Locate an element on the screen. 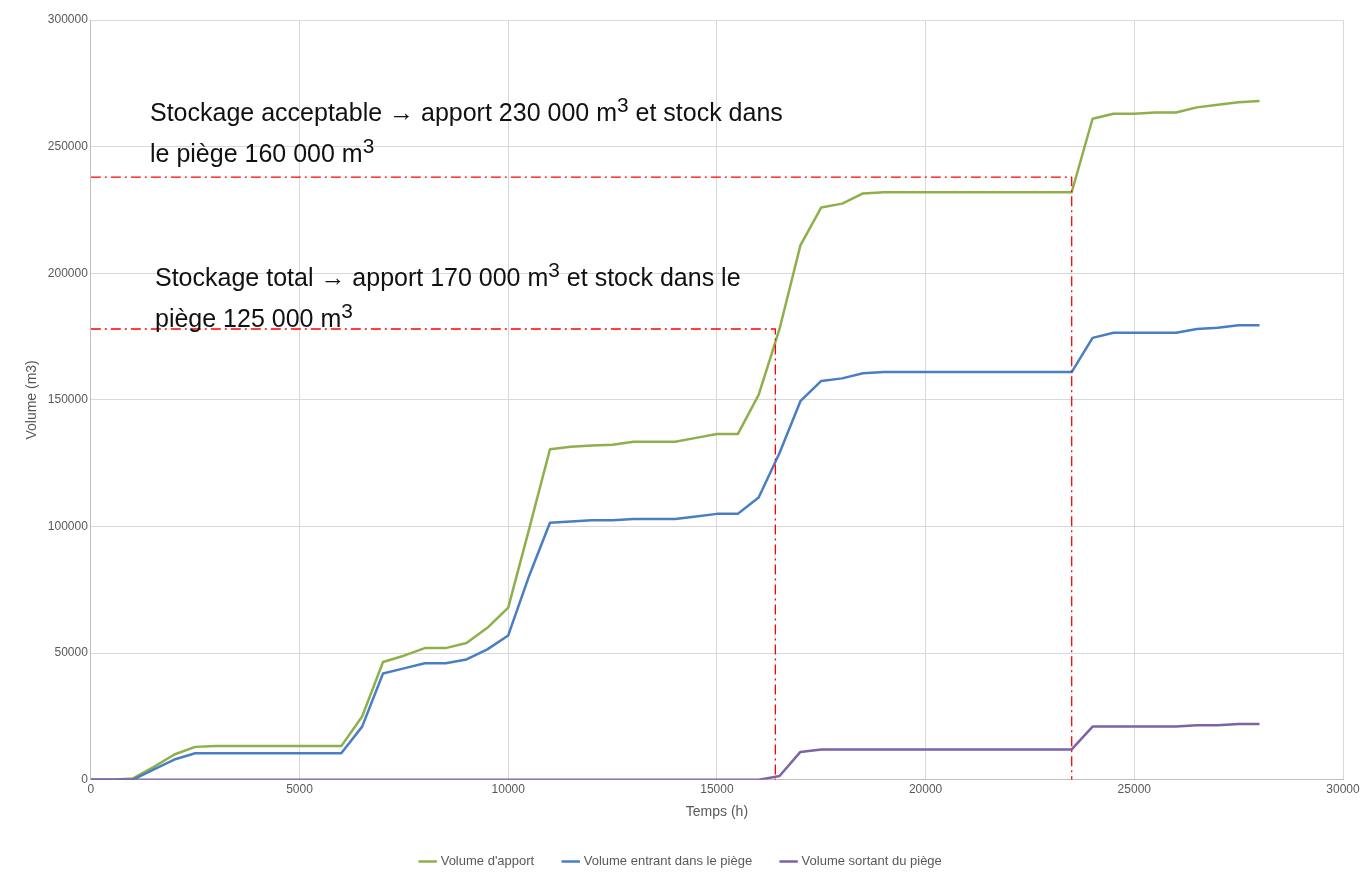  y-tick-label: 200000 is located at coordinates (68, 272).